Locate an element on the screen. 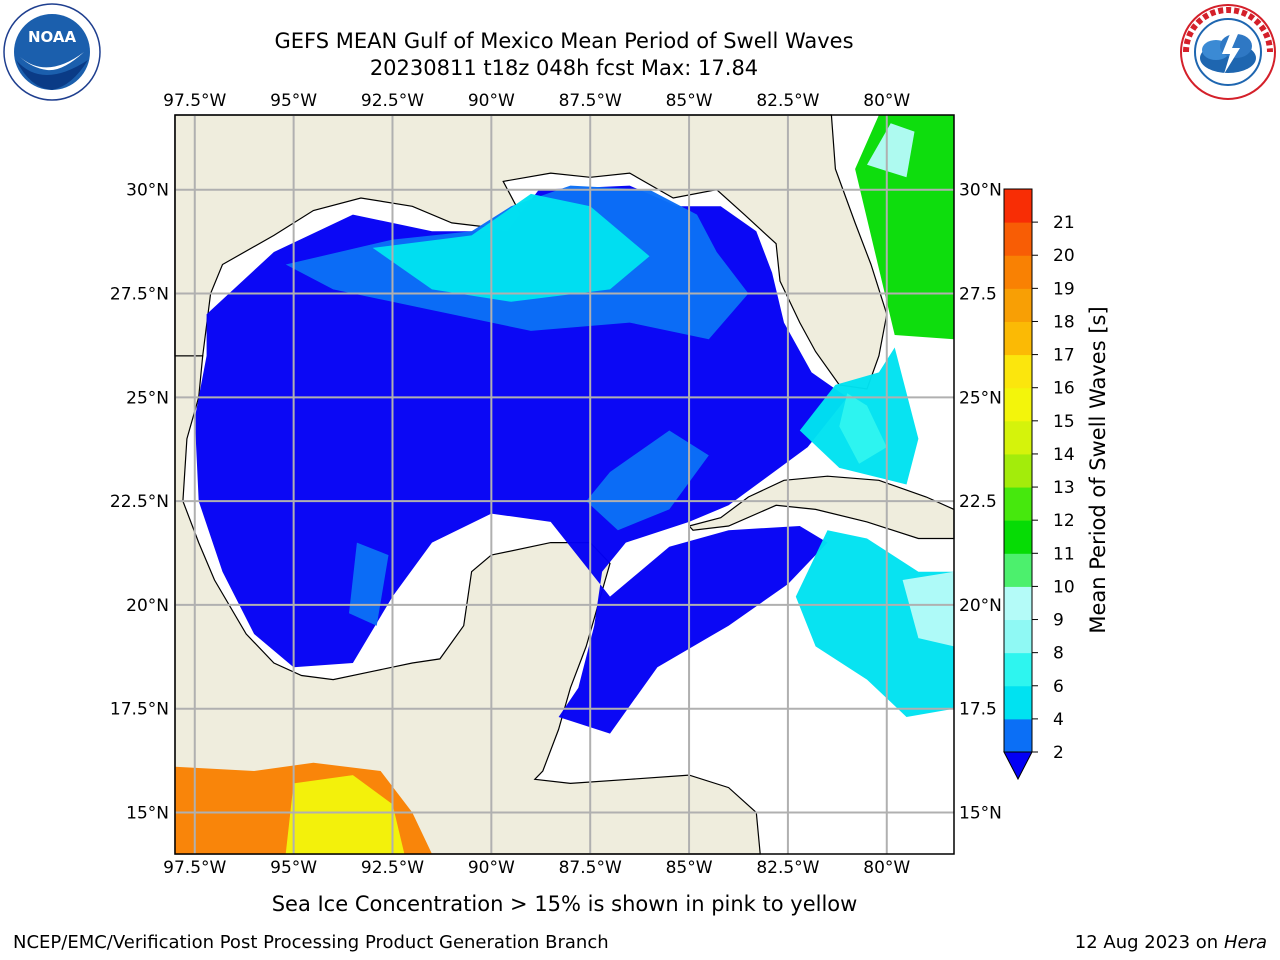  lon-tick-label-top: 90°W is located at coordinates (491, 101).